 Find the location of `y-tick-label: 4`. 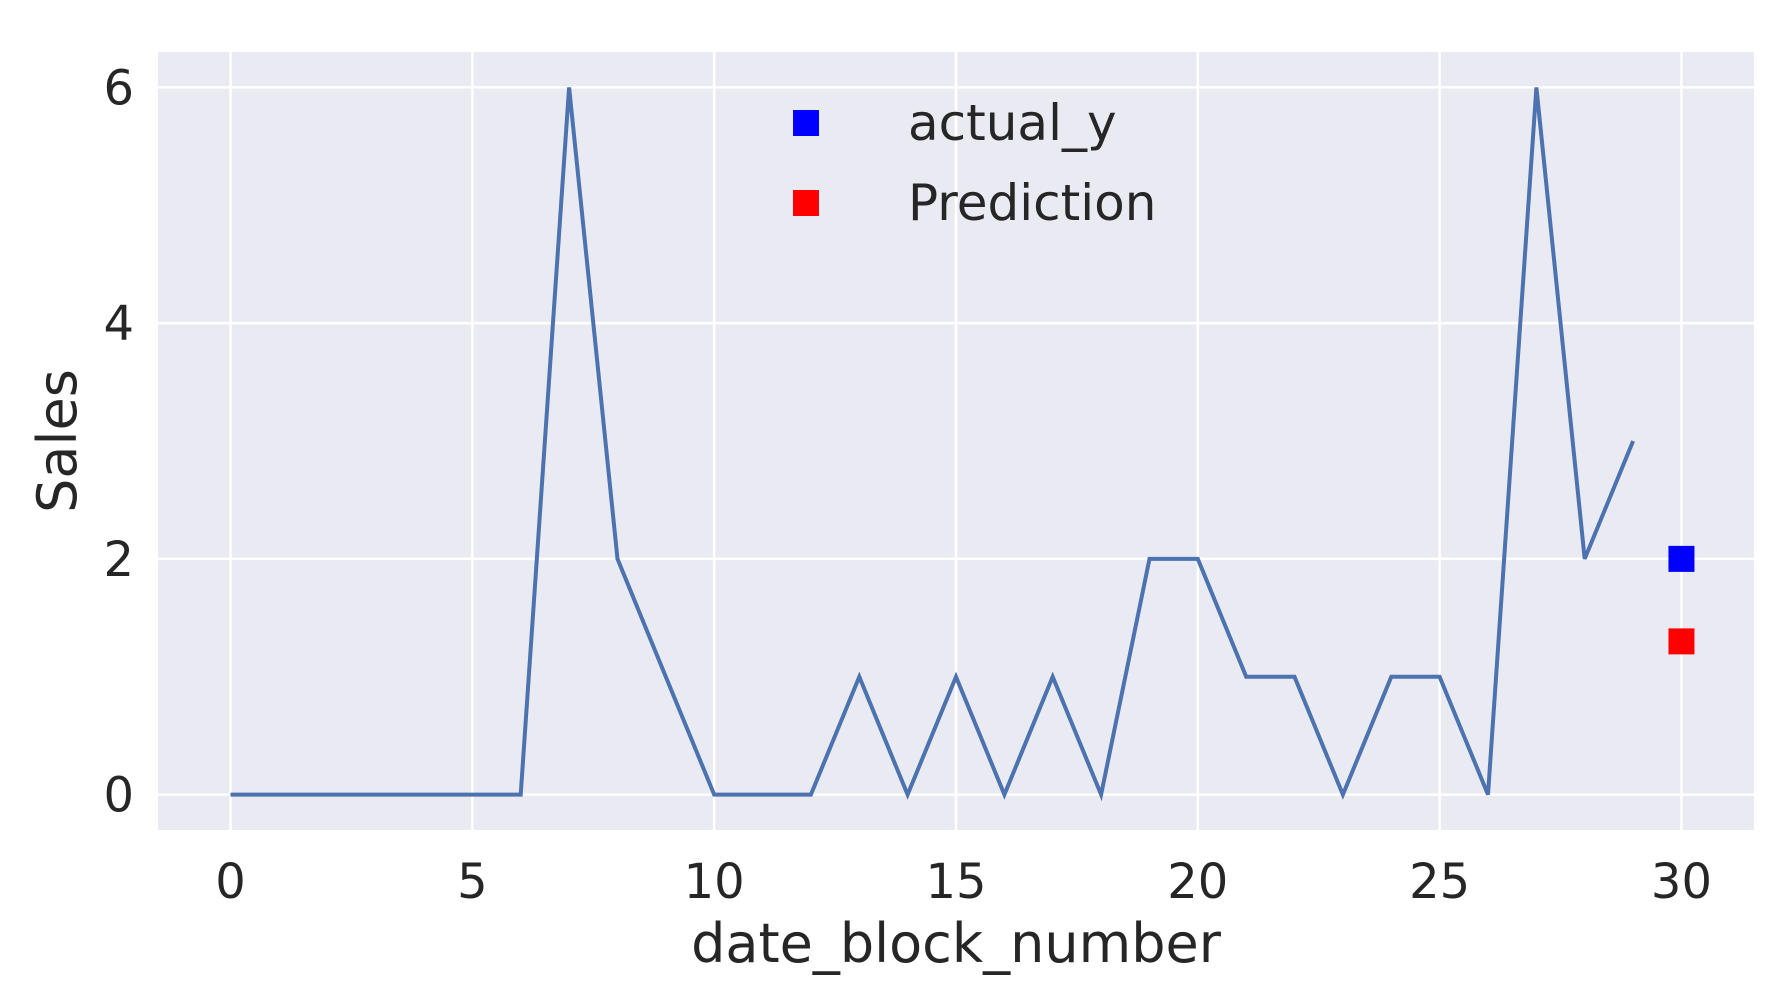

y-tick-label: 4 is located at coordinates (118, 324).